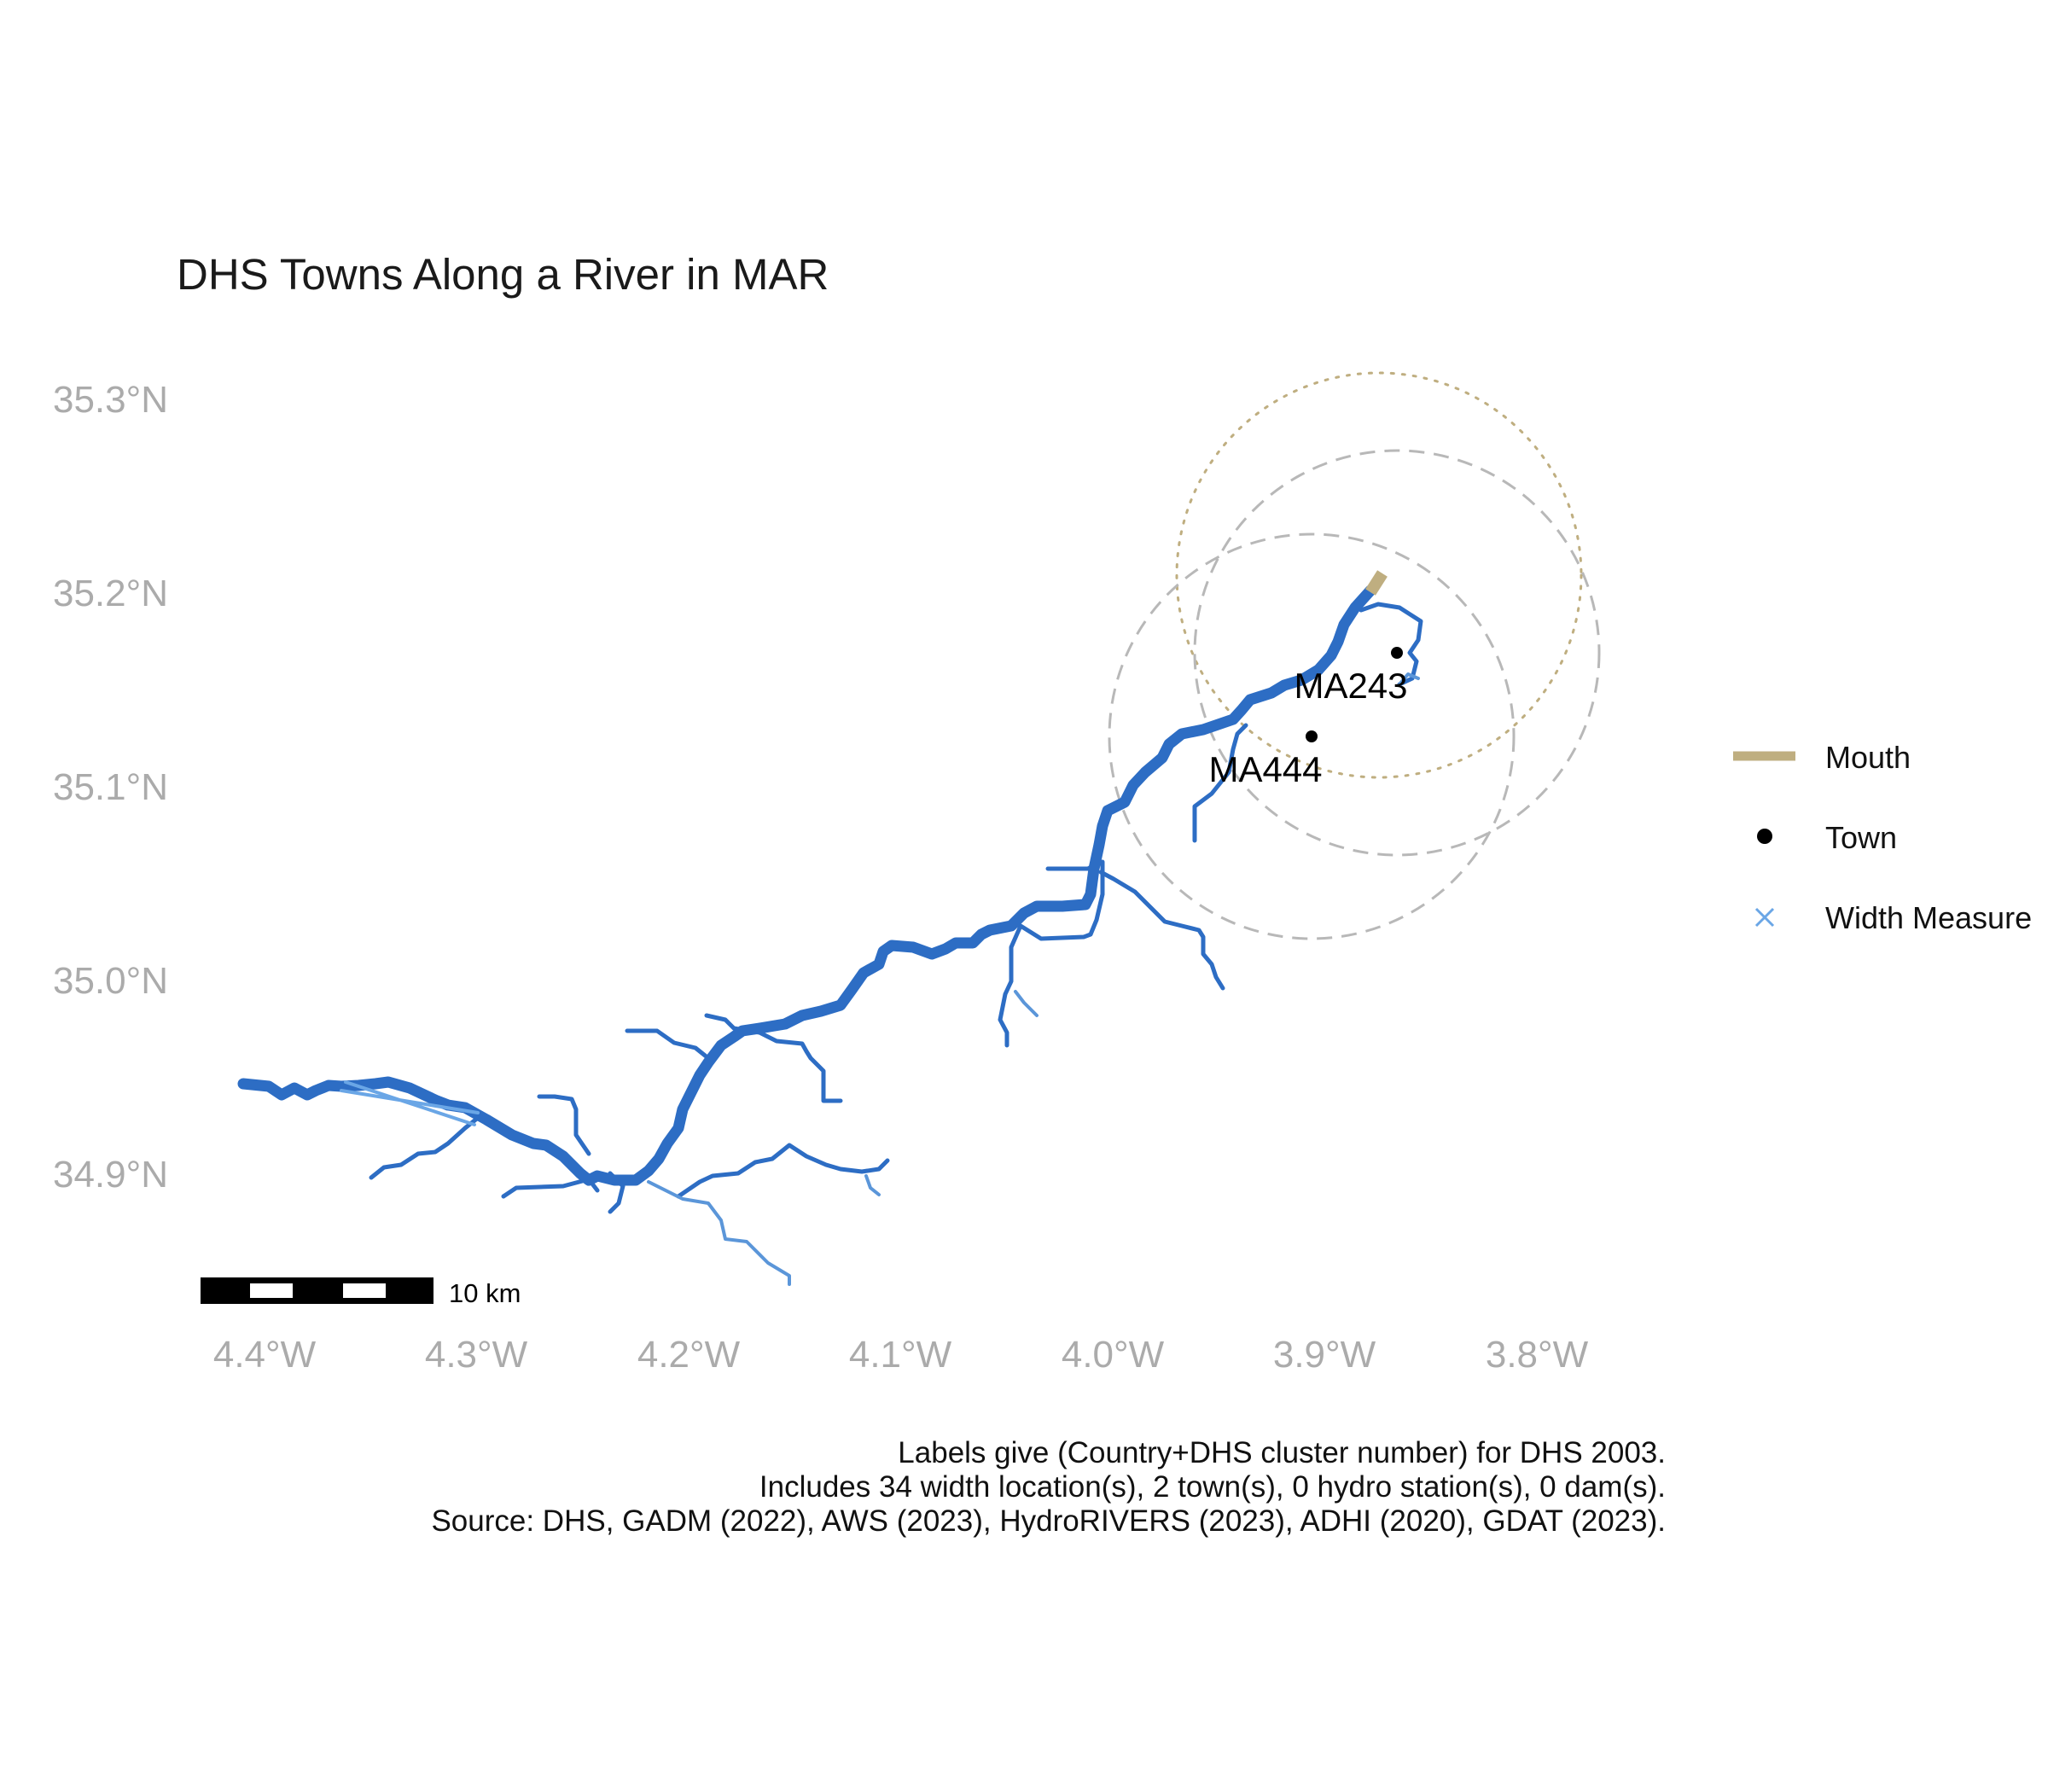 The height and width of the screenshot is (1792, 2048). Describe the element at coordinates (1764, 836) in the screenshot. I see `legend-town-symbol` at that location.